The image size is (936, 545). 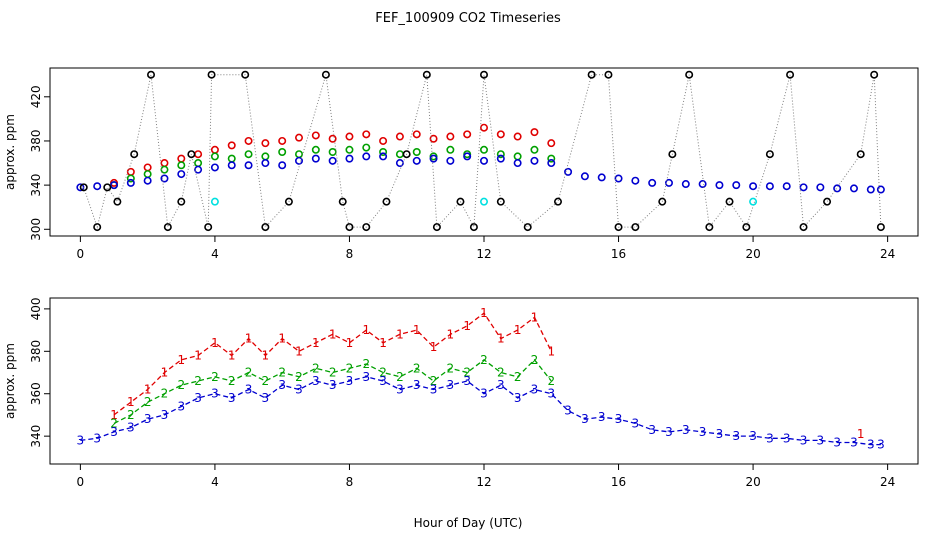 What do you see at coordinates (887, 482) in the screenshot?
I see `x-tick-label: 24` at bounding box center [887, 482].